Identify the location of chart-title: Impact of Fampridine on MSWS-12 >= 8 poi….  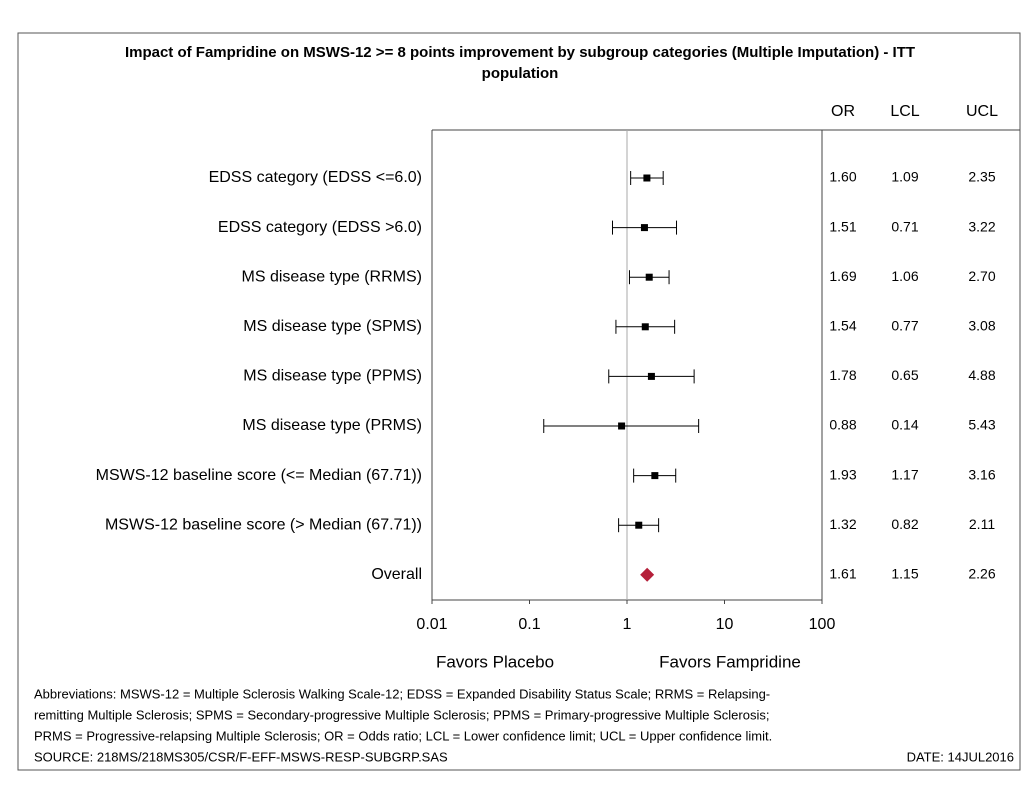
(520, 52).